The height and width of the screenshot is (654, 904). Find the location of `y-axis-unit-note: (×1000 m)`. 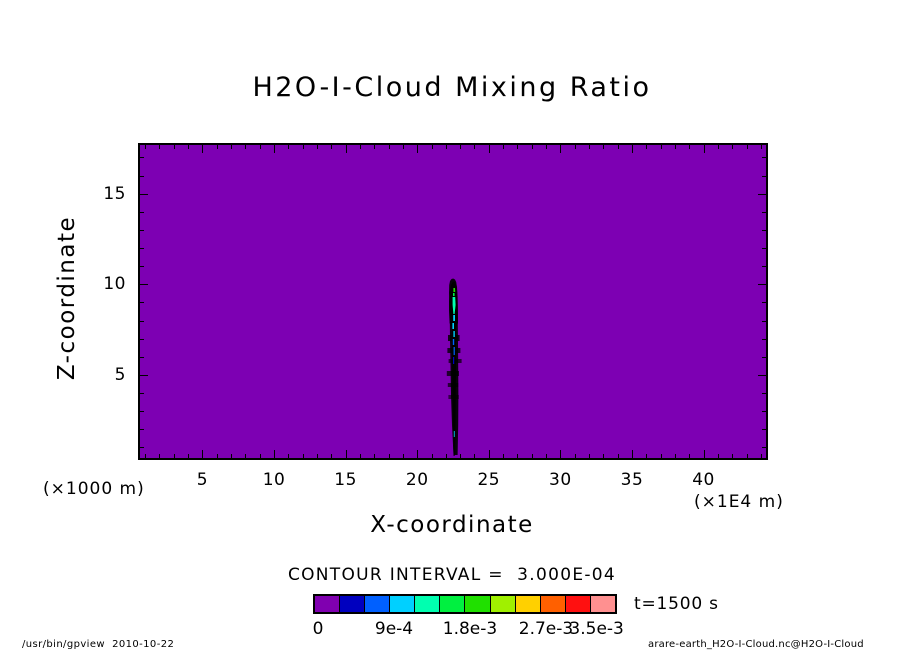

y-axis-unit-note: (×1000 m) is located at coordinates (94, 489).